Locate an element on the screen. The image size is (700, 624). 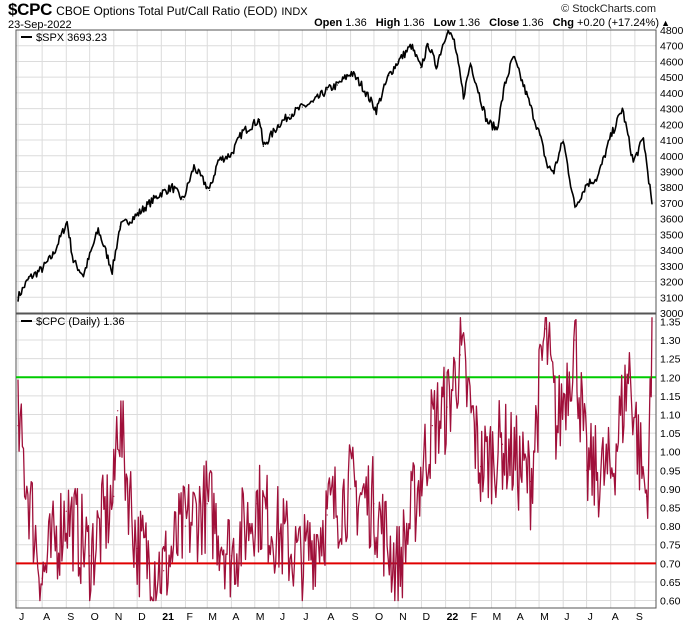
y-tick-label: 3000 is located at coordinates (672, 314).